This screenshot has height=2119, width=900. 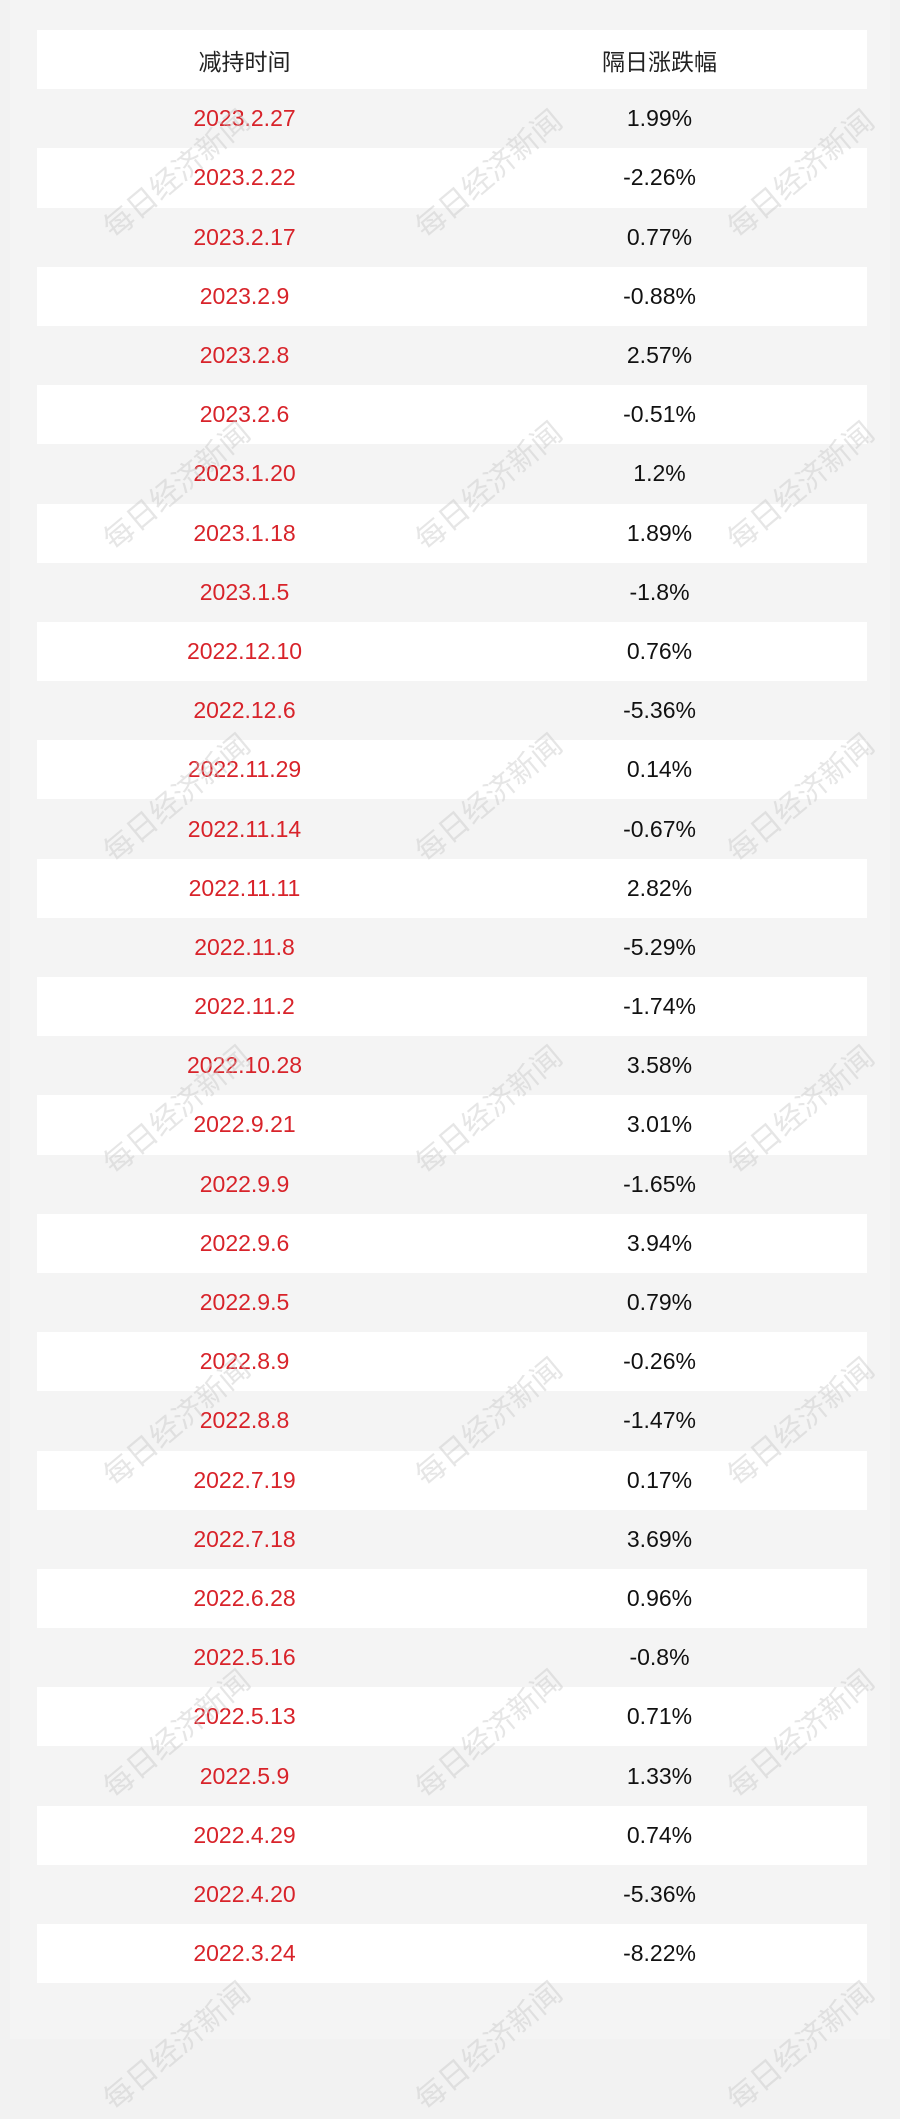 I want to click on table-row: 2022.11.11 2.82%, so click(x=452, y=888).